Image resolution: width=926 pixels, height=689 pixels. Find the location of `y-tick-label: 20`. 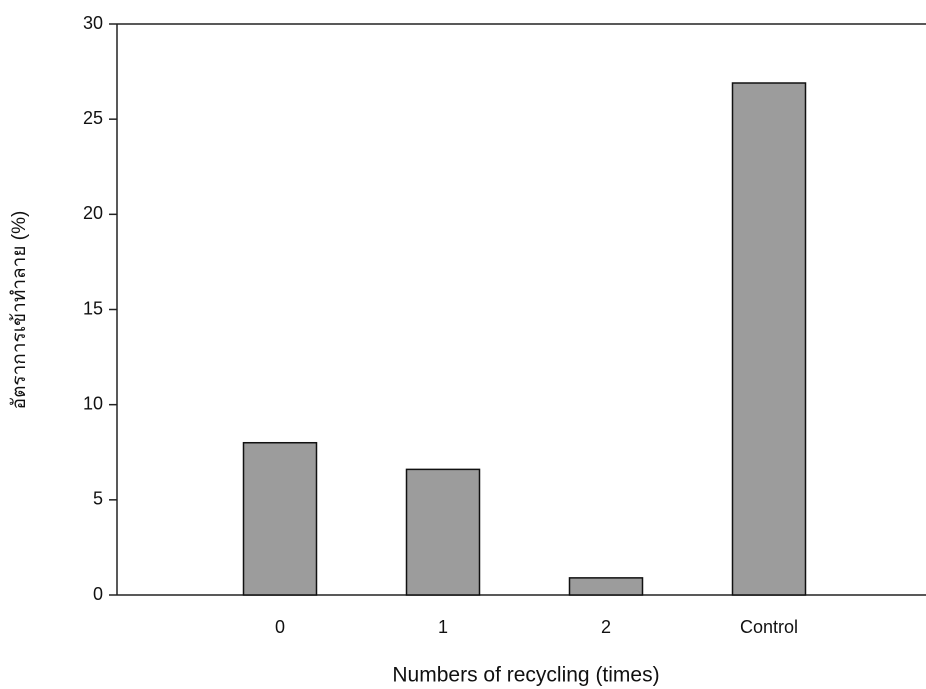

y-tick-label: 20 is located at coordinates (93, 213).